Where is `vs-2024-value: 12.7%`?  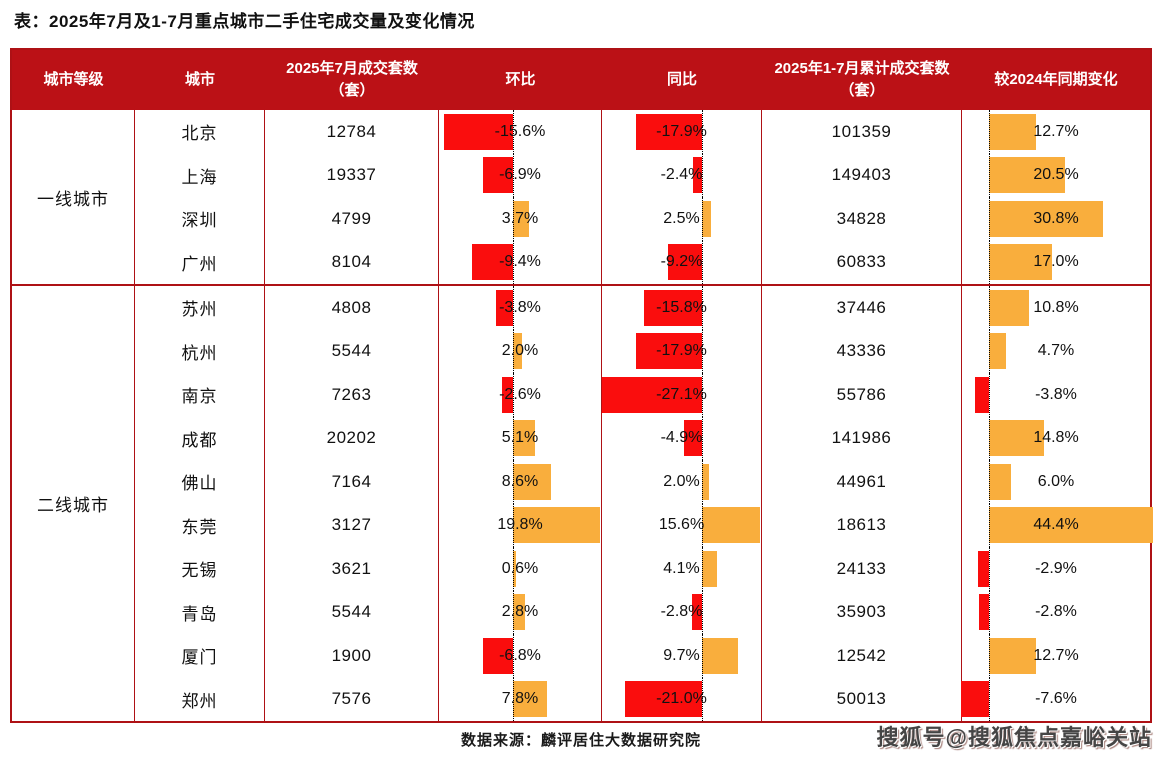 vs-2024-value: 12.7% is located at coordinates (1056, 655).